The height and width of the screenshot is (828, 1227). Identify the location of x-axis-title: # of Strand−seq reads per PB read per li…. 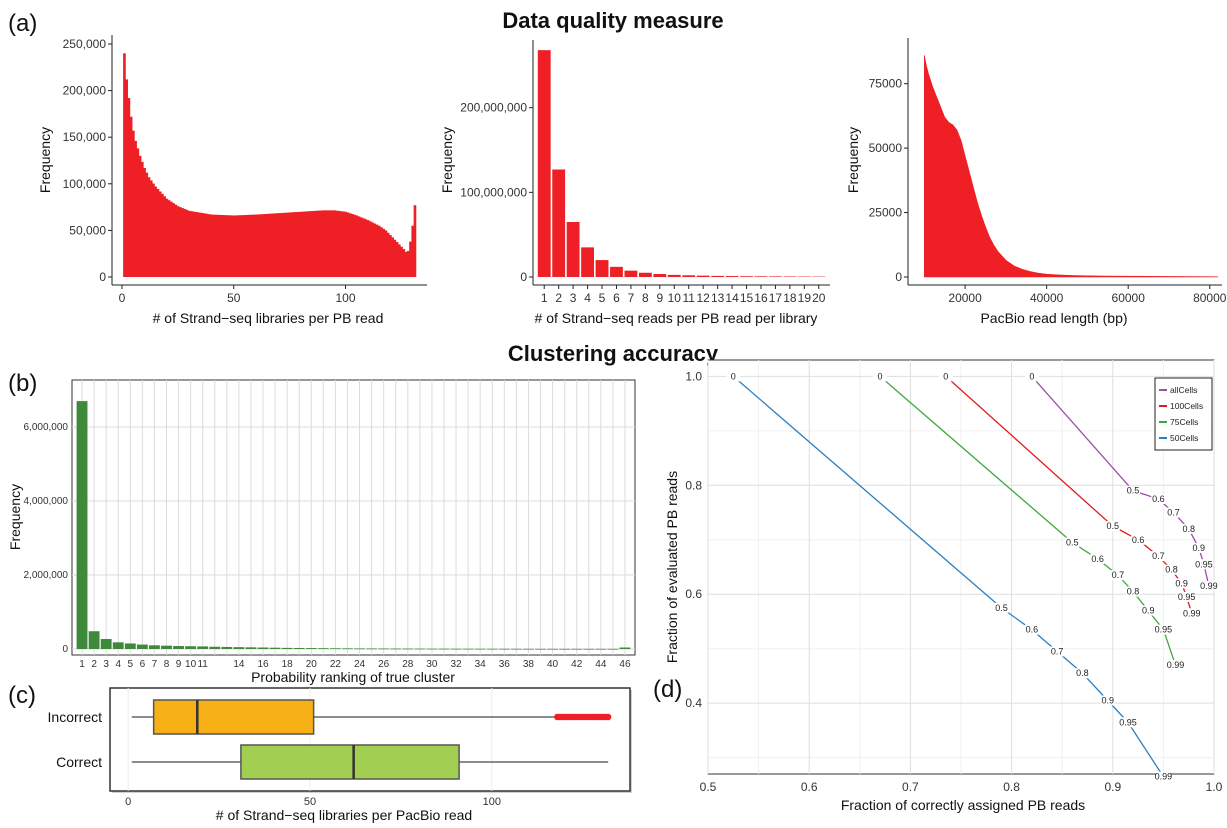
(676, 318).